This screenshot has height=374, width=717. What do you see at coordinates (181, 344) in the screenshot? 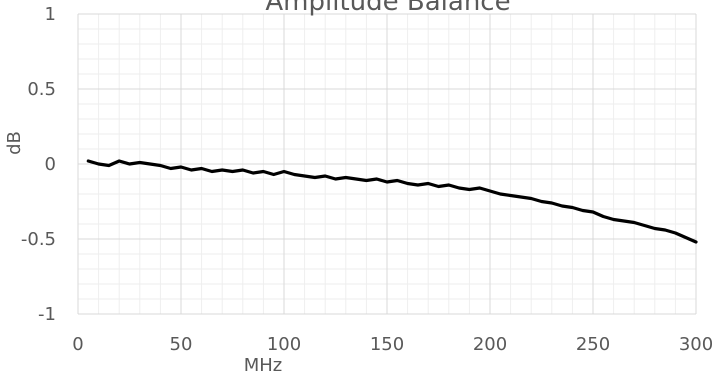
I see `x-tick-label: 50` at bounding box center [181, 344].